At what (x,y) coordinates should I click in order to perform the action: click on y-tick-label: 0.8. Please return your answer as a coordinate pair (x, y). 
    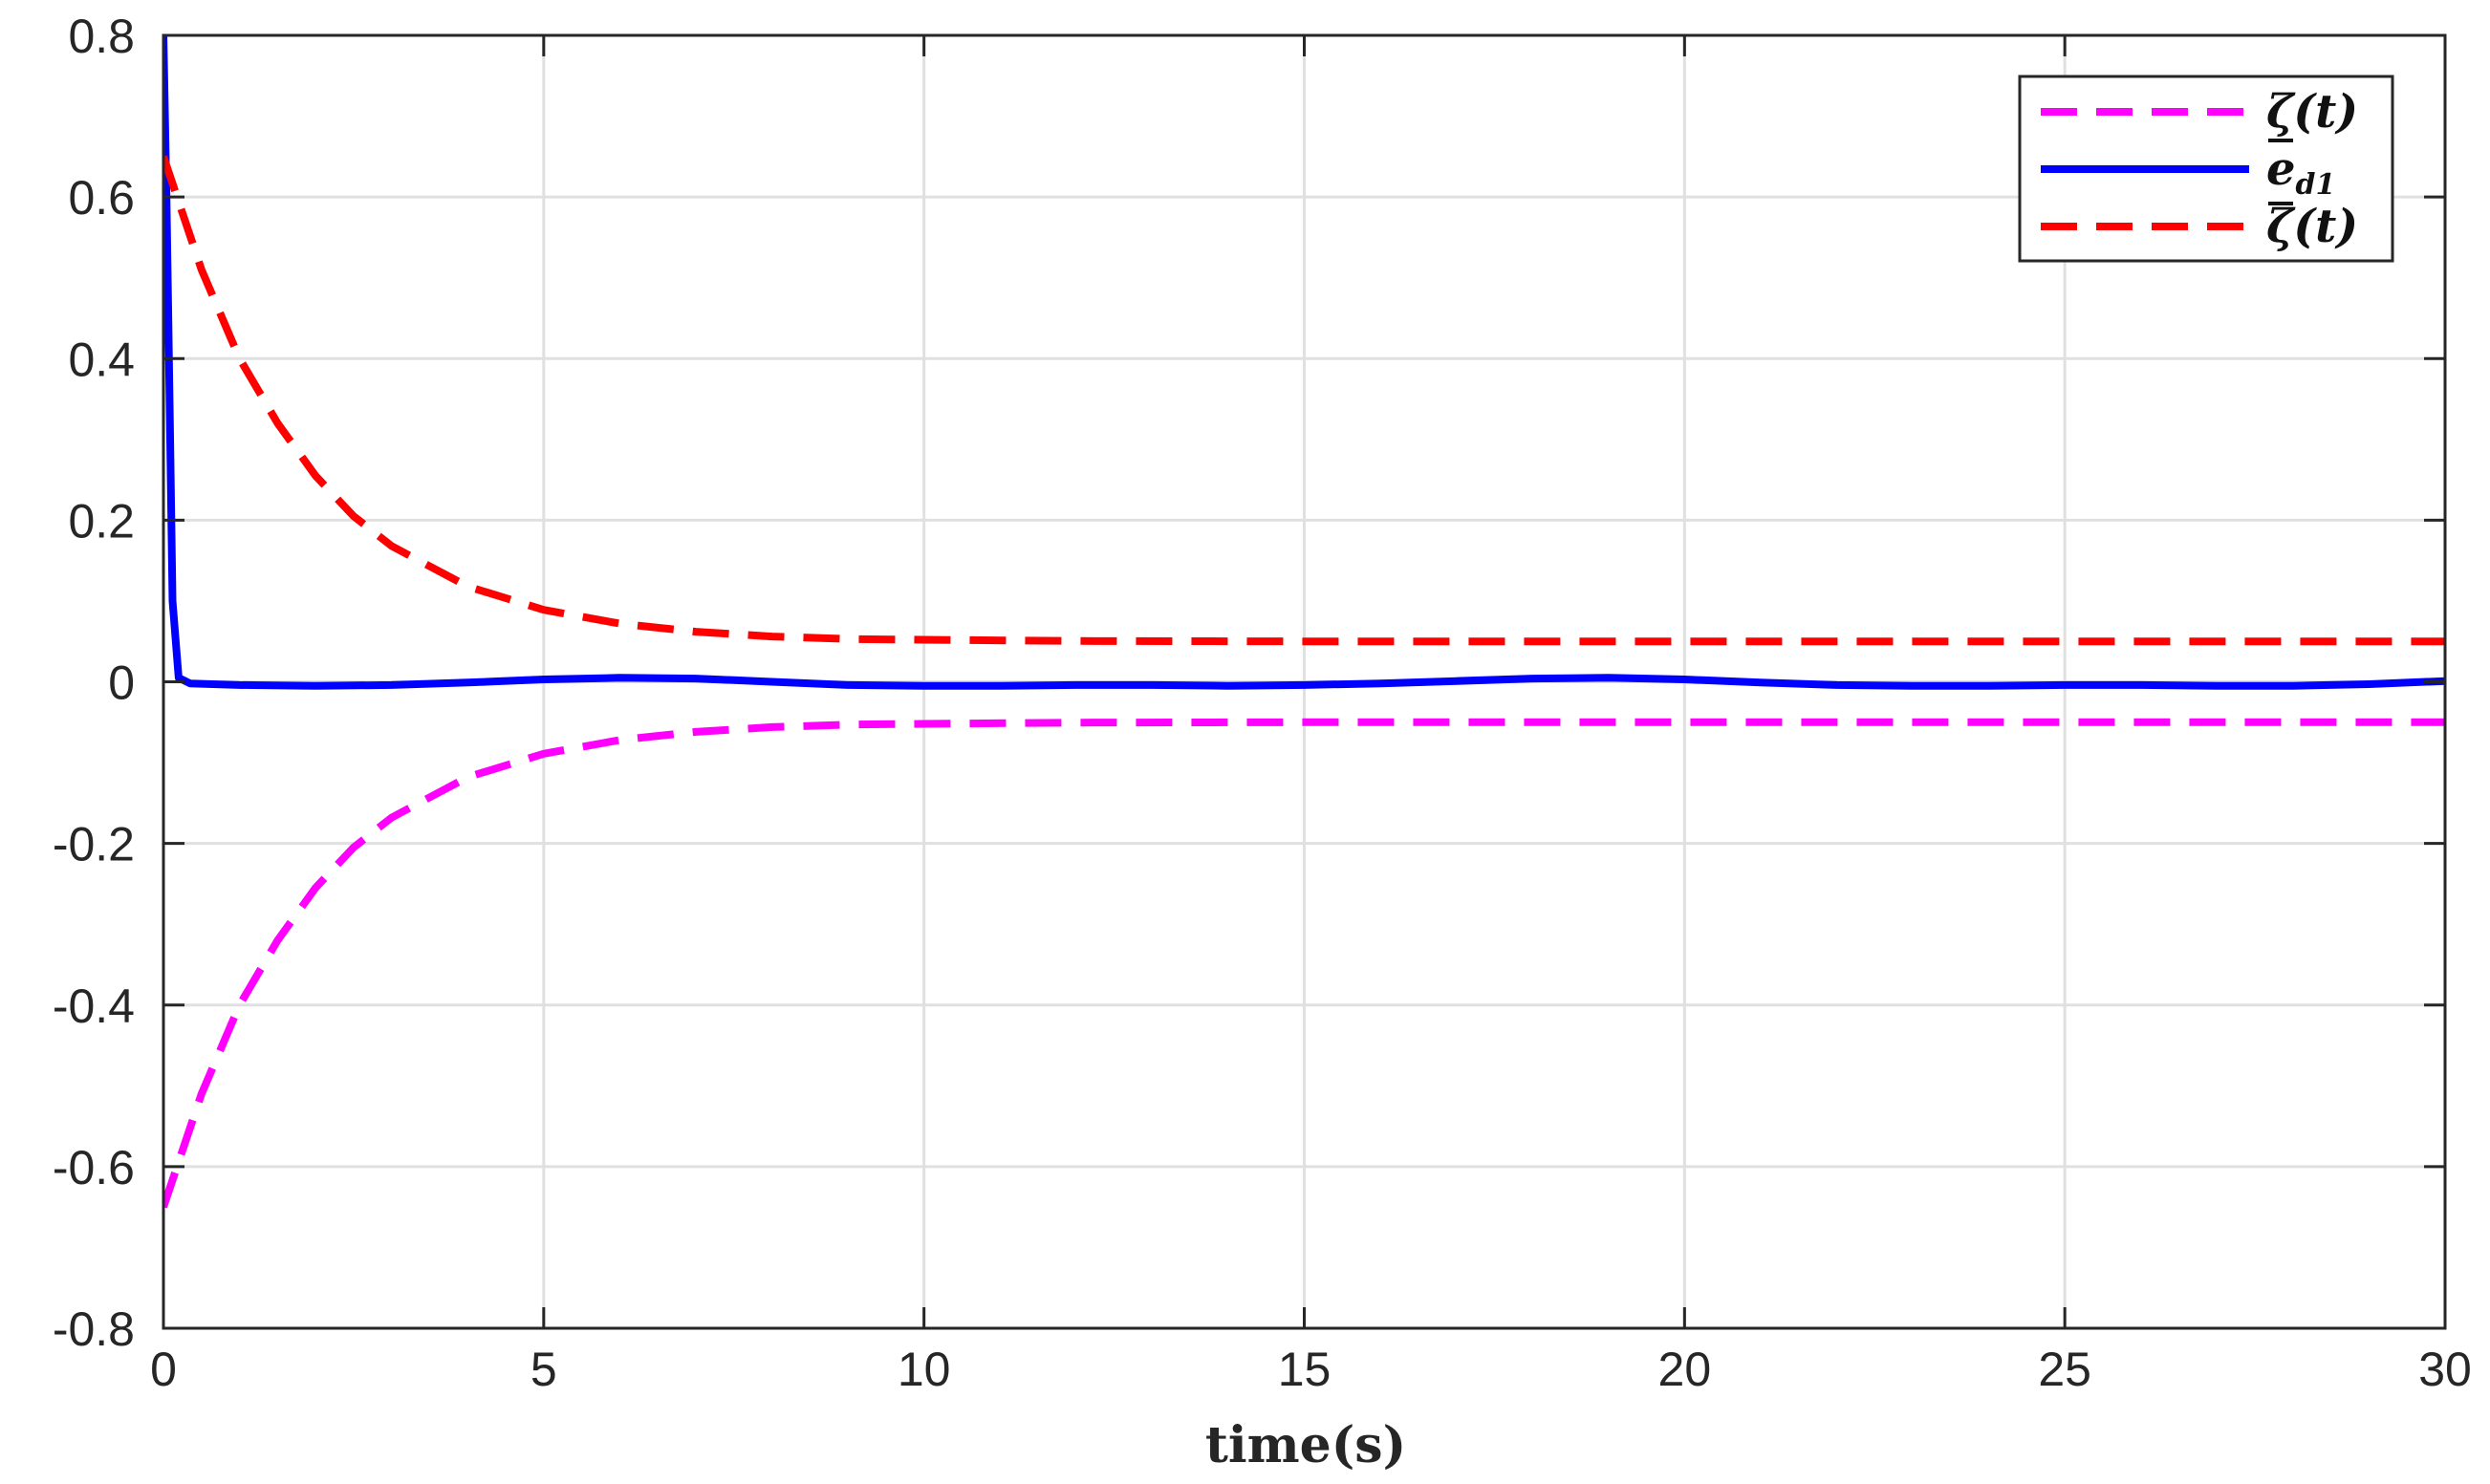
    Looking at the image, I should click on (101, 36).